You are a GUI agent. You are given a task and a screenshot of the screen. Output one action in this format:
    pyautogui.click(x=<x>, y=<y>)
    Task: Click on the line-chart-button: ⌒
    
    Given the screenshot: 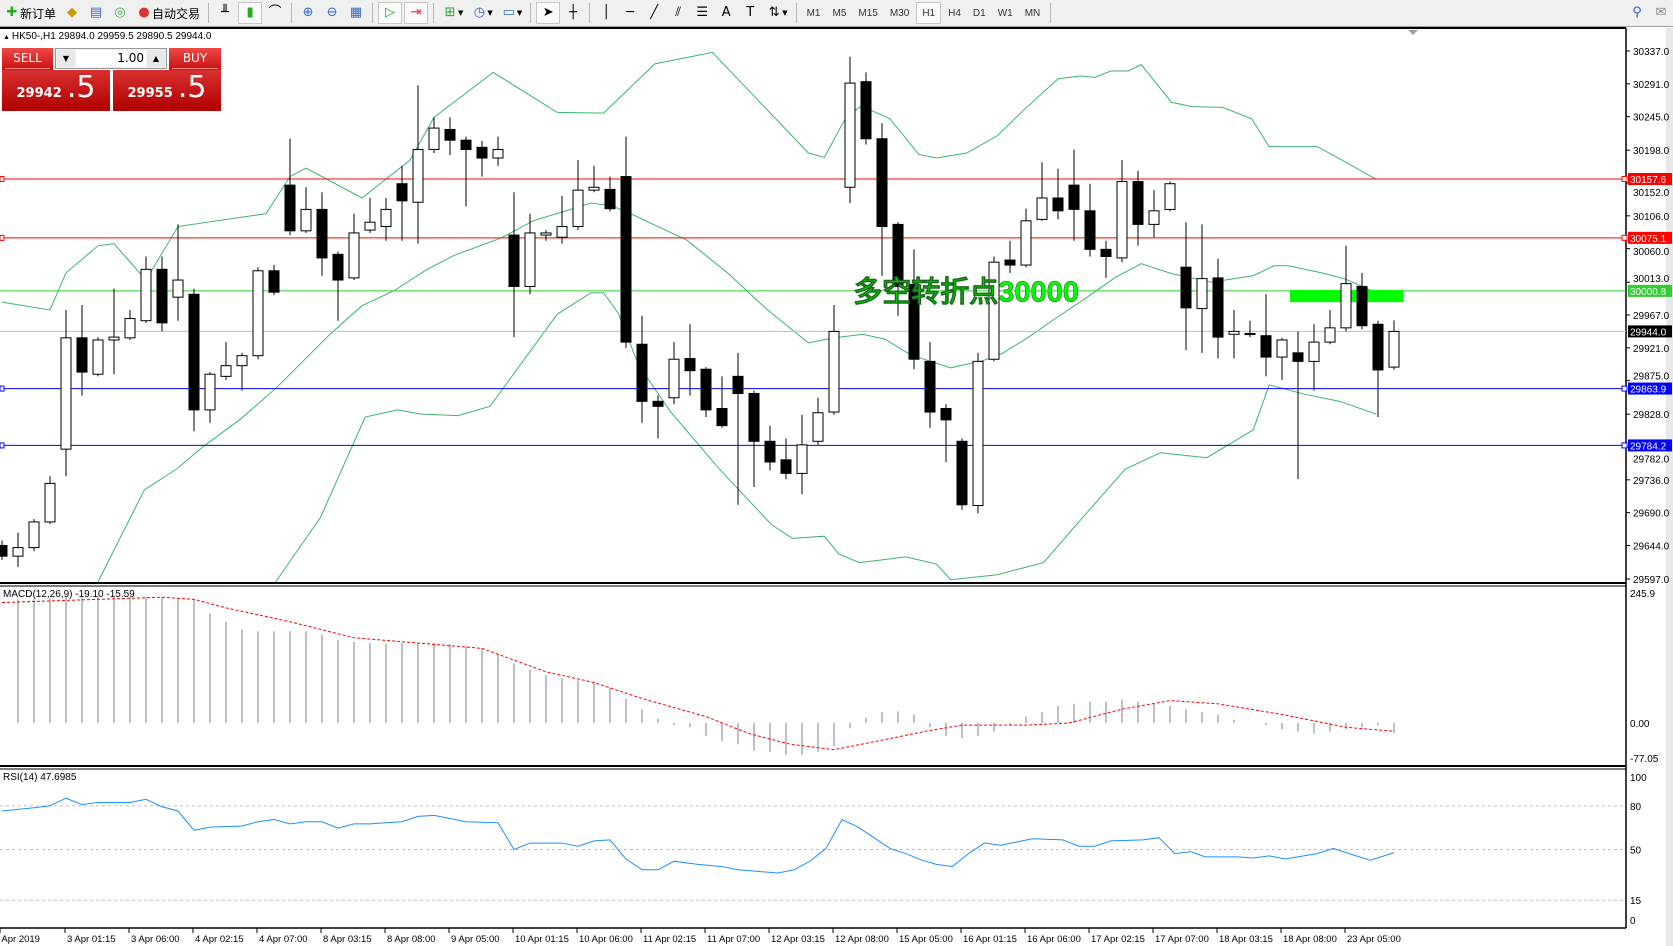 What is the action you would take?
    pyautogui.click(x=275, y=13)
    